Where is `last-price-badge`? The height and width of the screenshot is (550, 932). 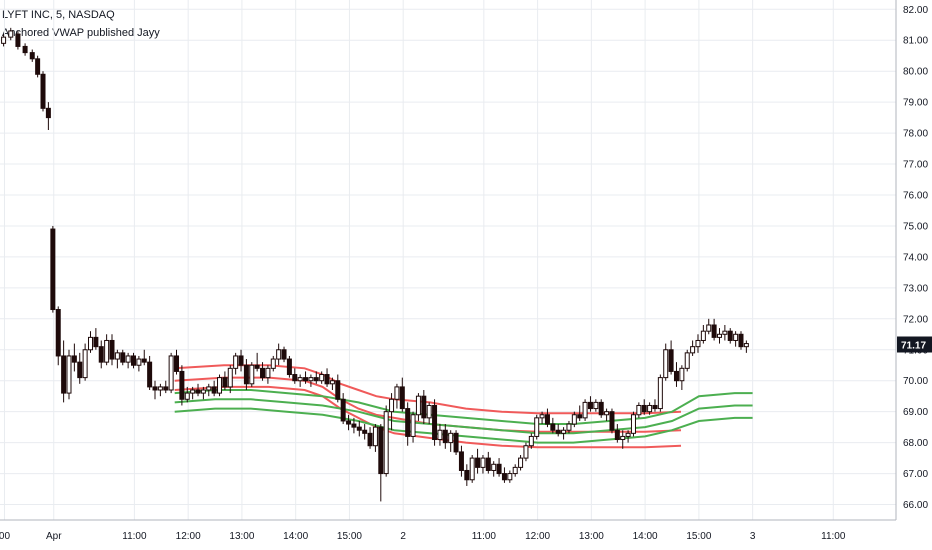
last-price-badge is located at coordinates (914, 344).